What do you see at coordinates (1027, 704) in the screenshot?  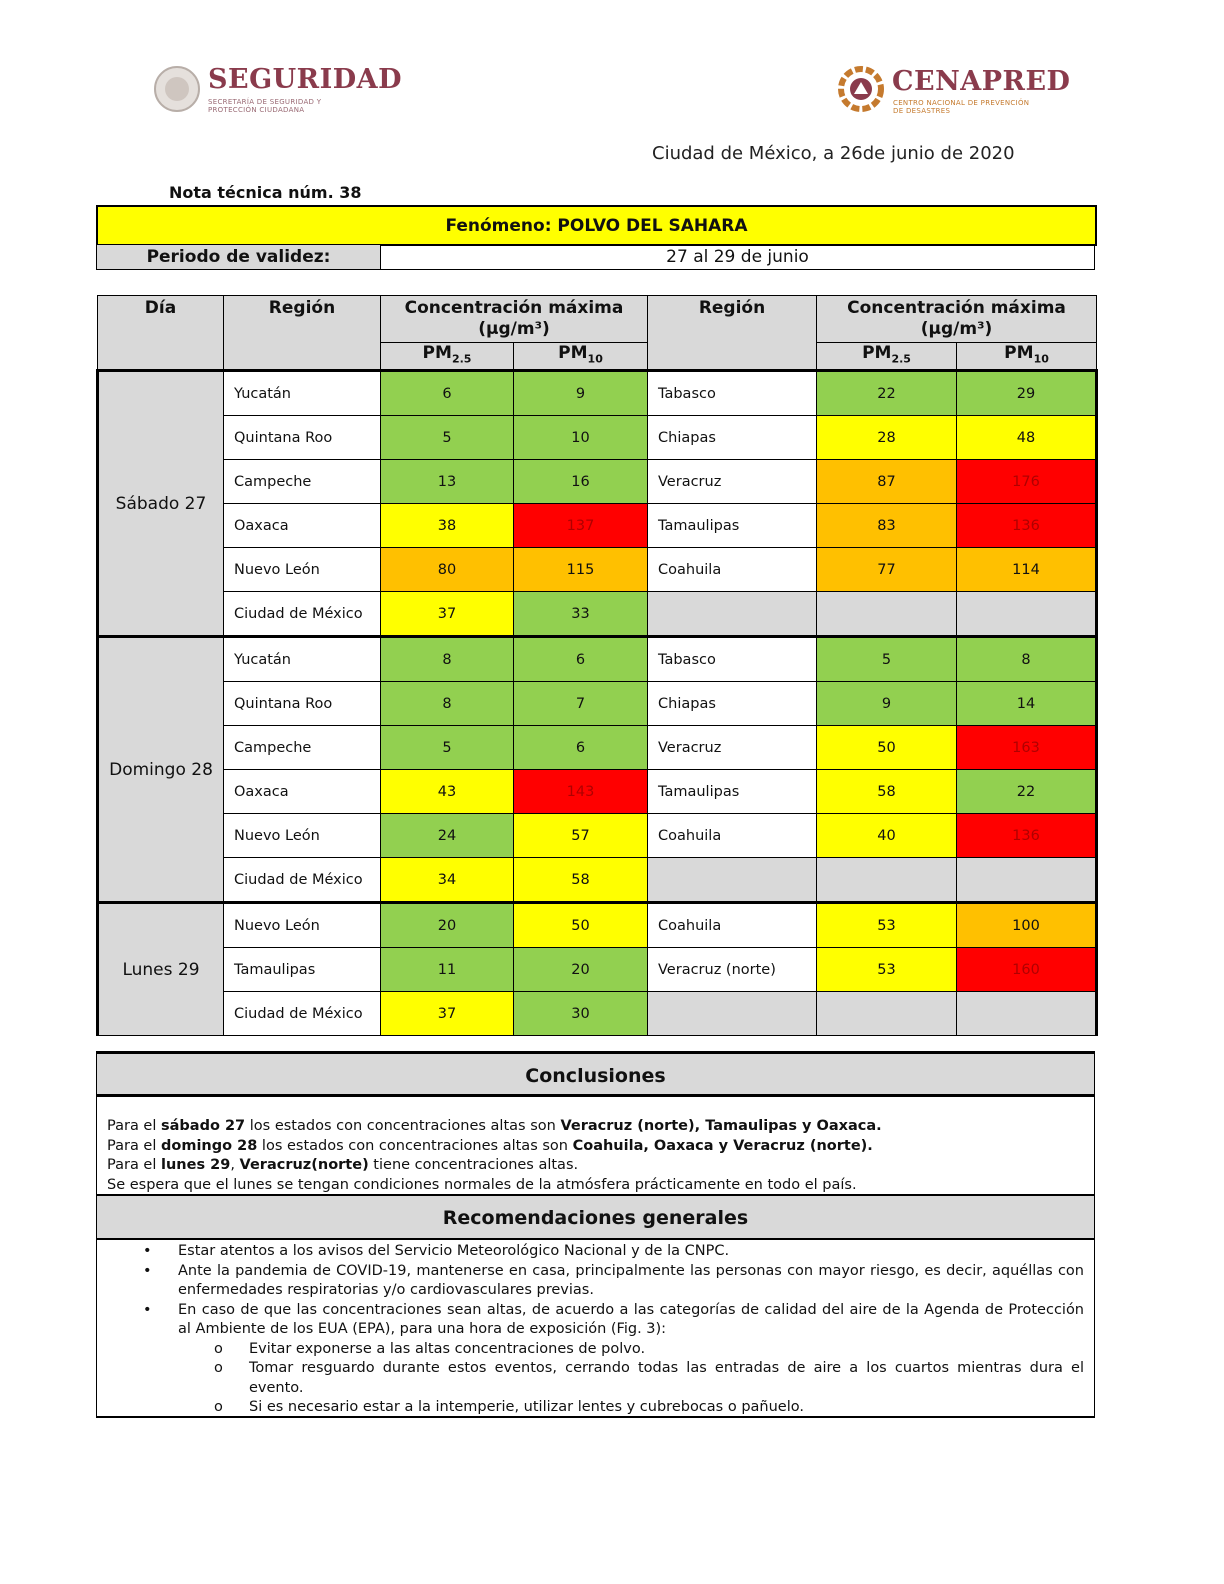 I see `concentration-value: 14` at bounding box center [1027, 704].